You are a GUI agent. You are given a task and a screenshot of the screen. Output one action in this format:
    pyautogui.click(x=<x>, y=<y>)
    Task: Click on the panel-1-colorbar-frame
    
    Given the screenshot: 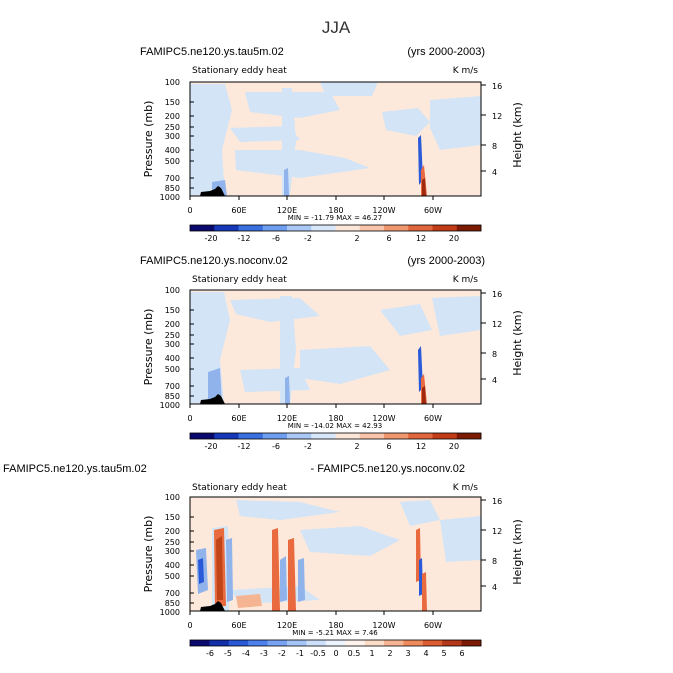 What is the action you would take?
    pyautogui.click(x=335, y=228)
    